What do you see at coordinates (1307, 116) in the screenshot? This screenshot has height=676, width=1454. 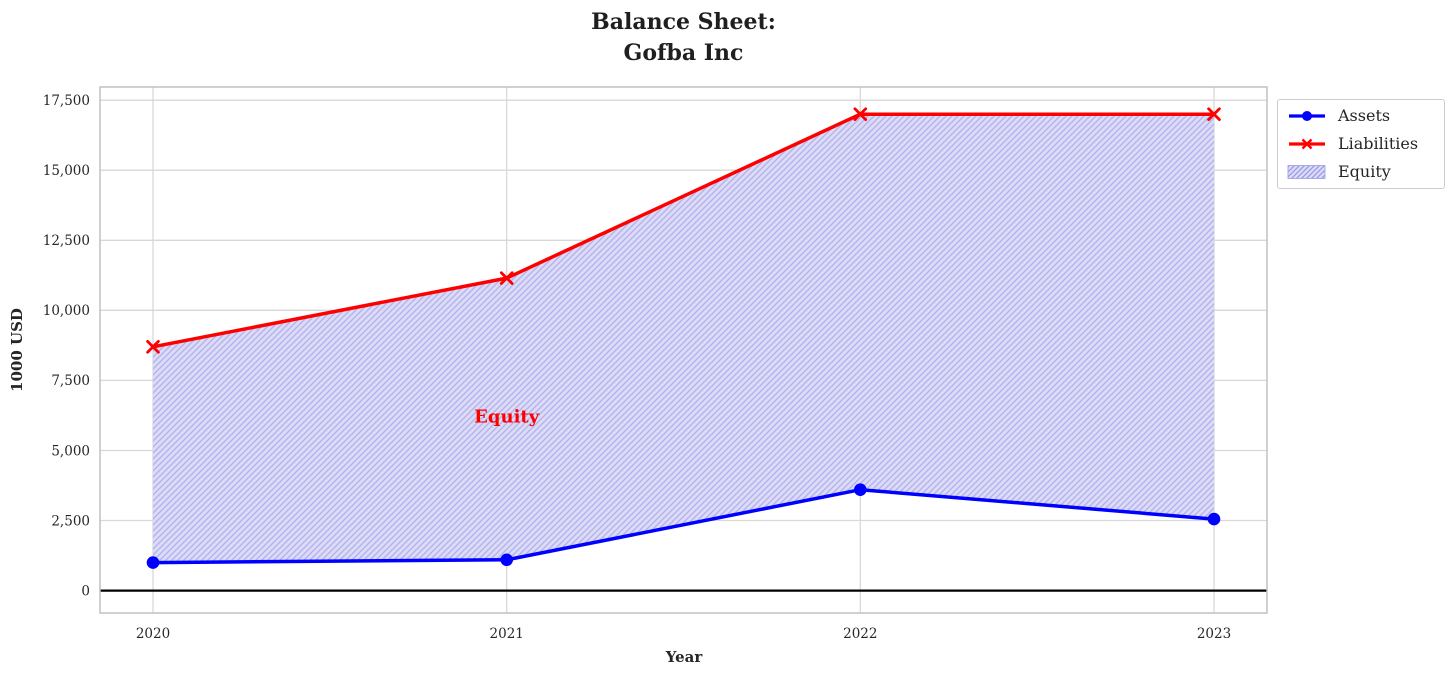 I see `legend-swatch-line-circle-icon` at bounding box center [1307, 116].